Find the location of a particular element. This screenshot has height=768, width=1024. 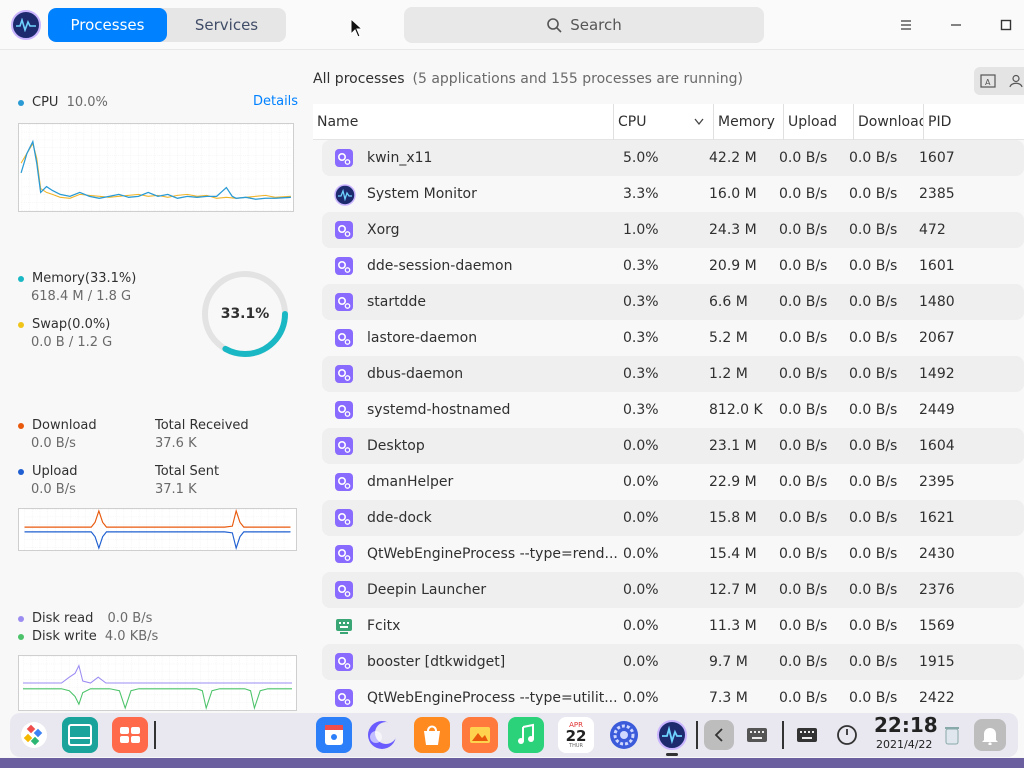

user-icon is located at coordinates (1016, 81).